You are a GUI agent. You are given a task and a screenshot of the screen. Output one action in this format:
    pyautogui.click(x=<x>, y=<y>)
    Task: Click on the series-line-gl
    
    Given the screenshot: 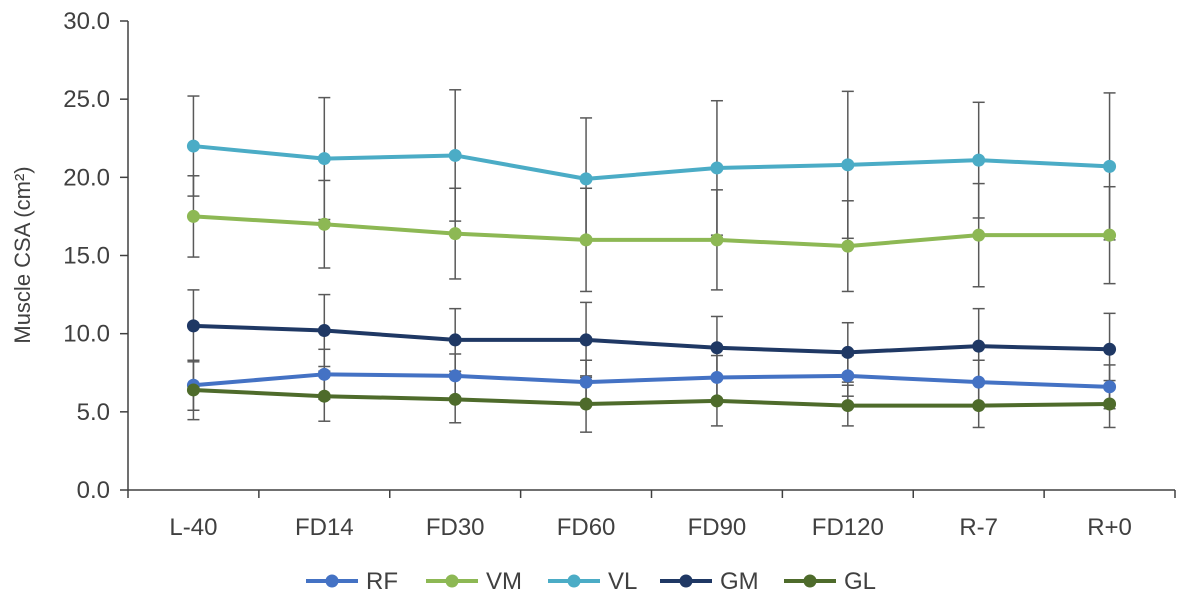 What is the action you would take?
    pyautogui.click(x=651, y=397)
    